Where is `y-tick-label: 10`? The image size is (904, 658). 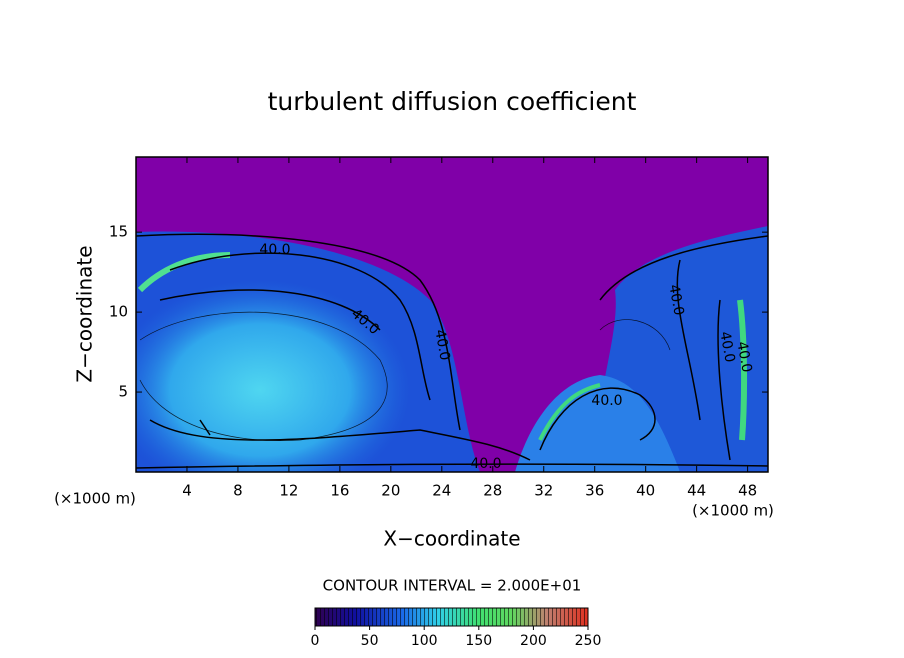 y-tick-label: 10 is located at coordinates (118, 312).